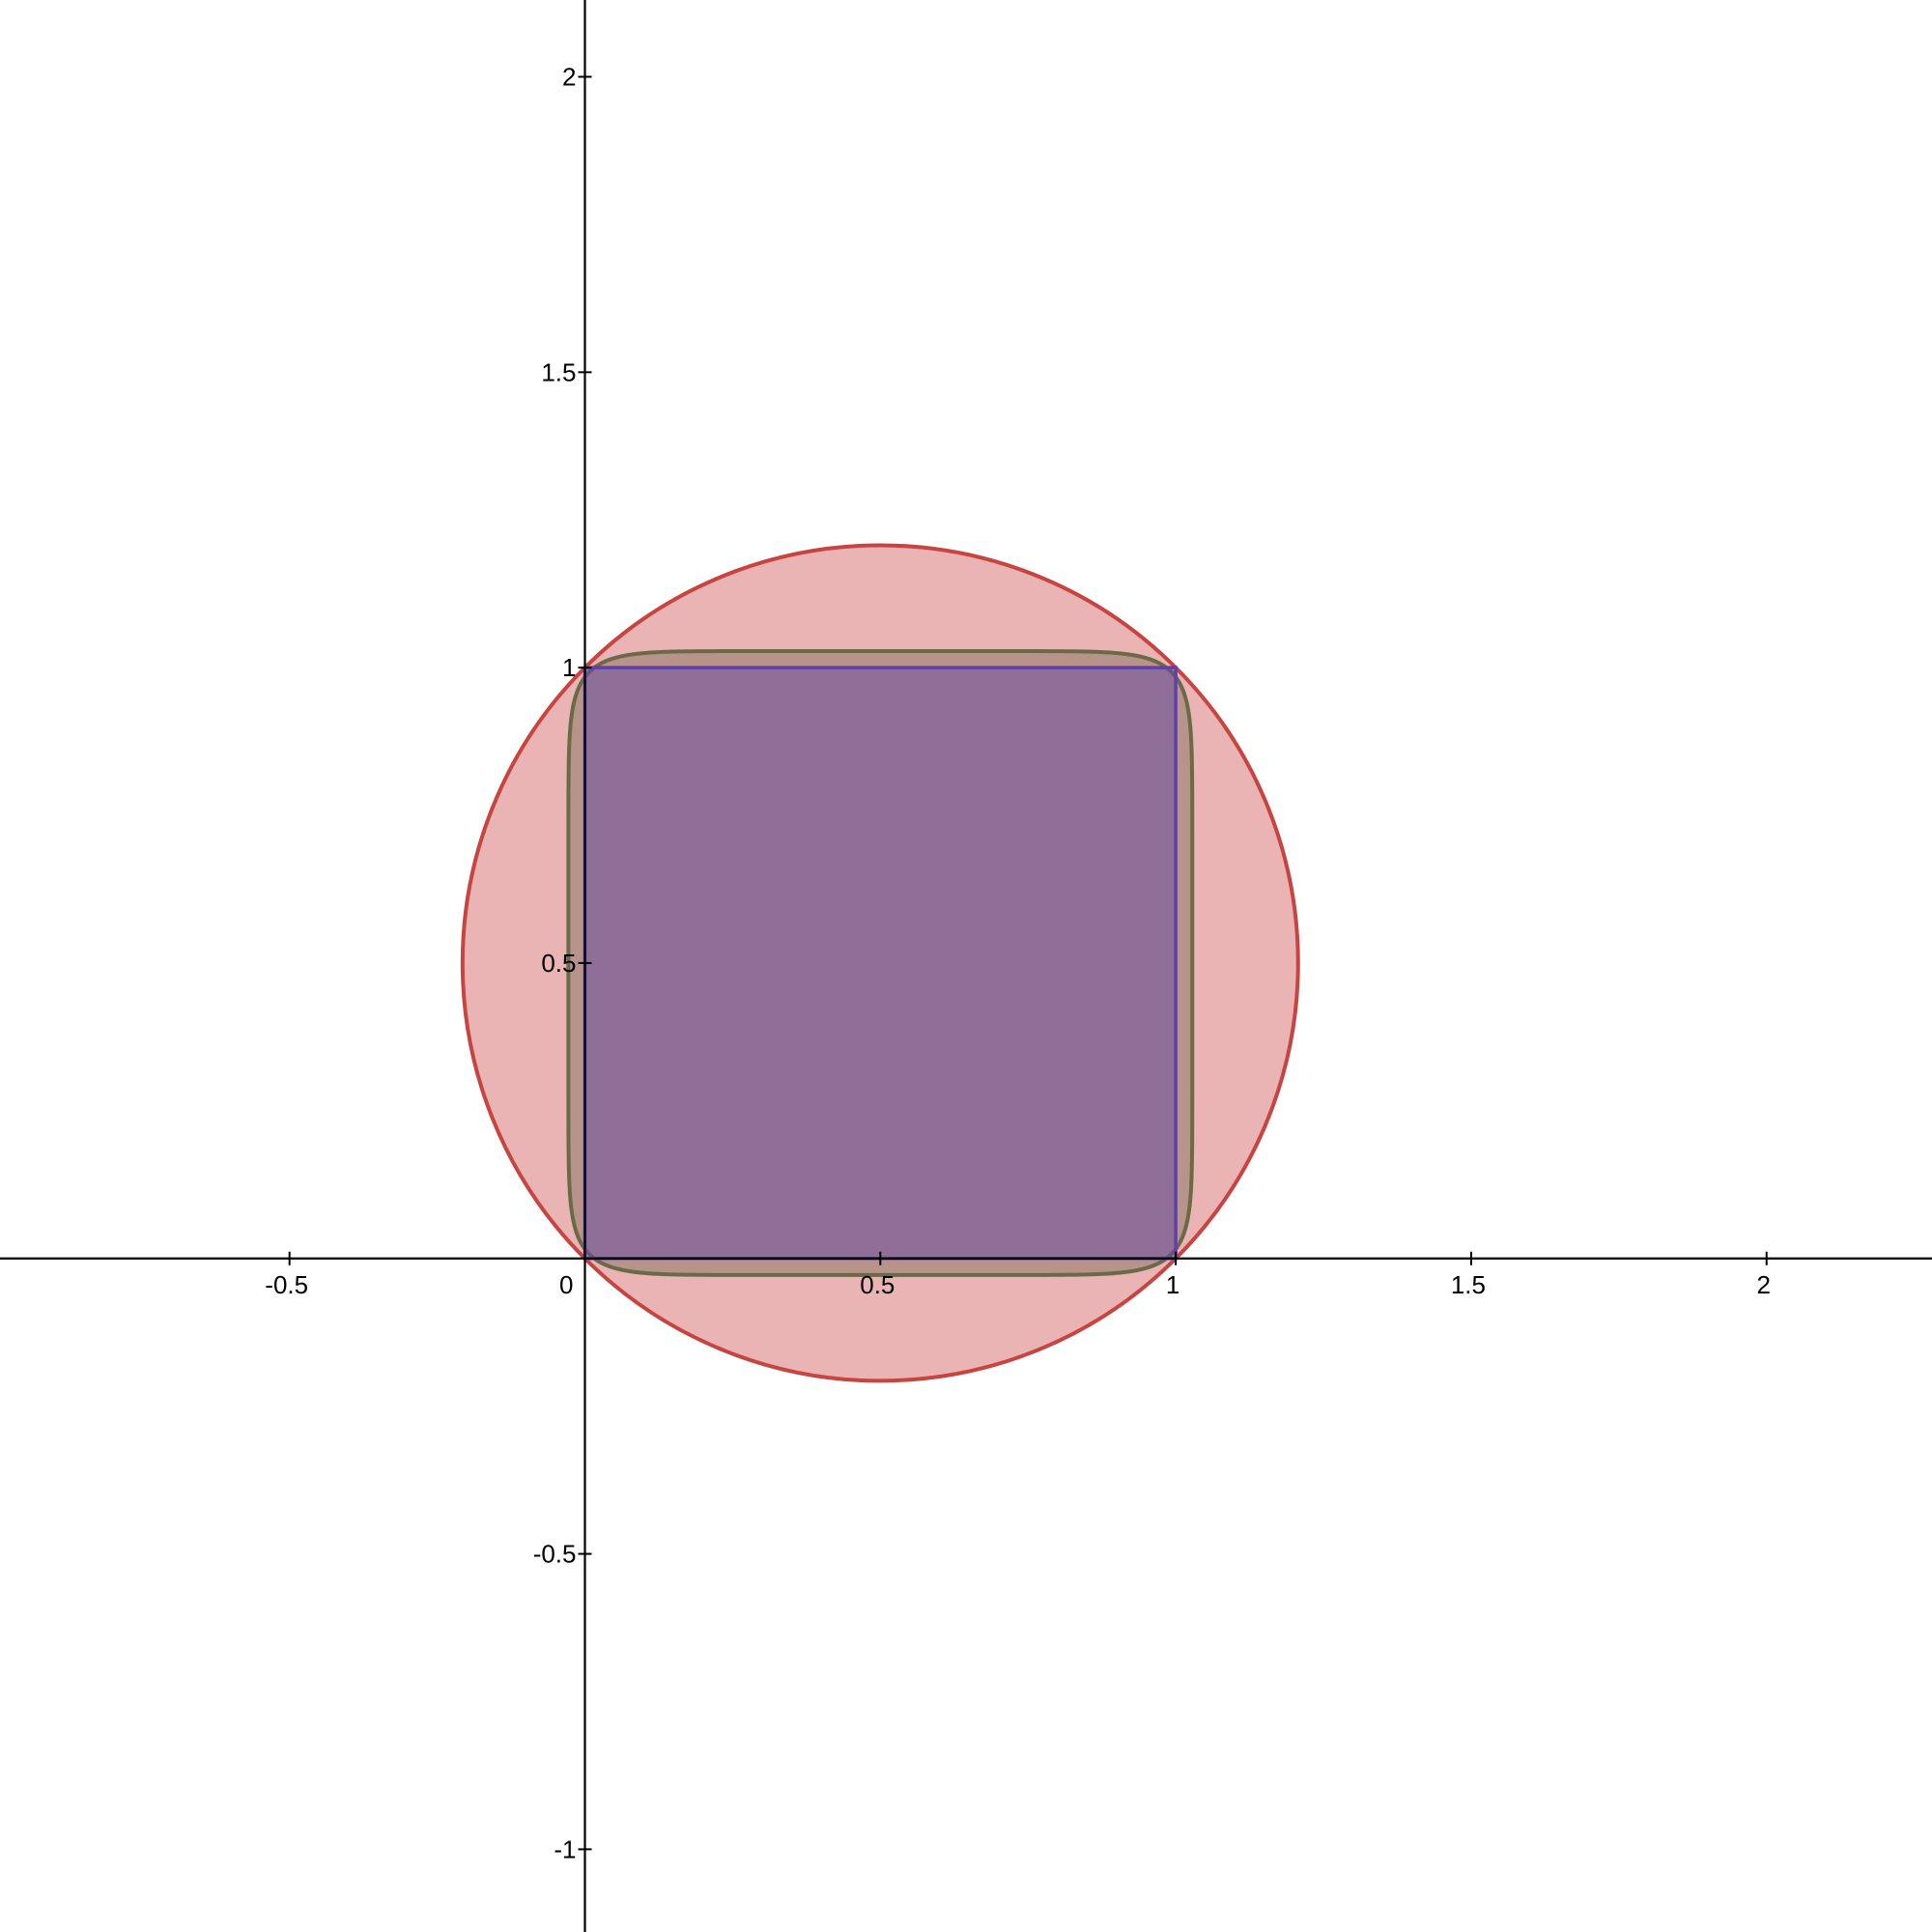 This screenshot has width=1932, height=1932. I want to click on unit-square-shape, so click(880, 963).